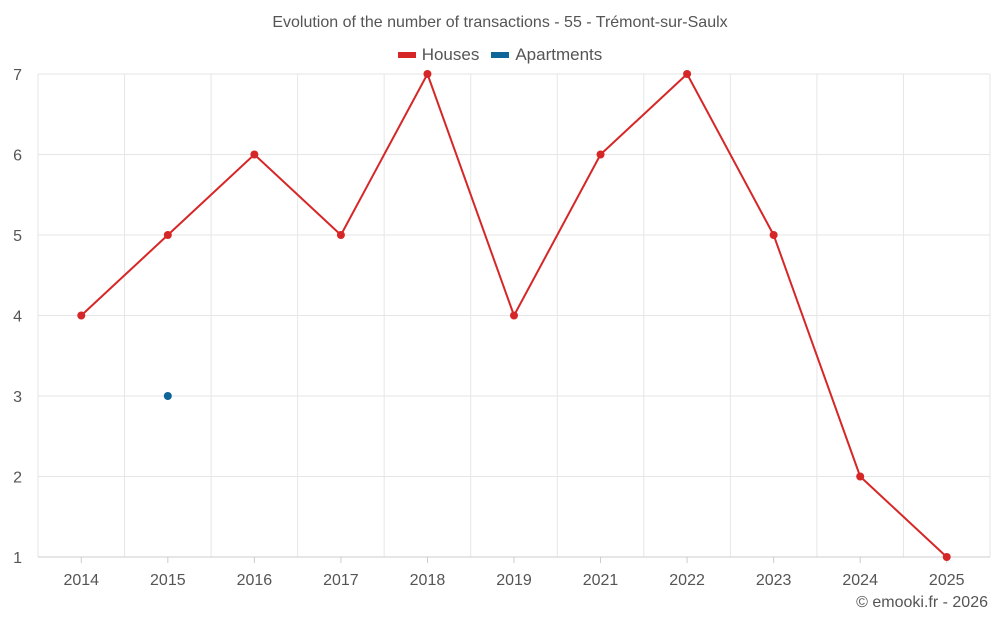 The image size is (1000, 625). What do you see at coordinates (17, 317) in the screenshot?
I see `y-tick-label: 4` at bounding box center [17, 317].